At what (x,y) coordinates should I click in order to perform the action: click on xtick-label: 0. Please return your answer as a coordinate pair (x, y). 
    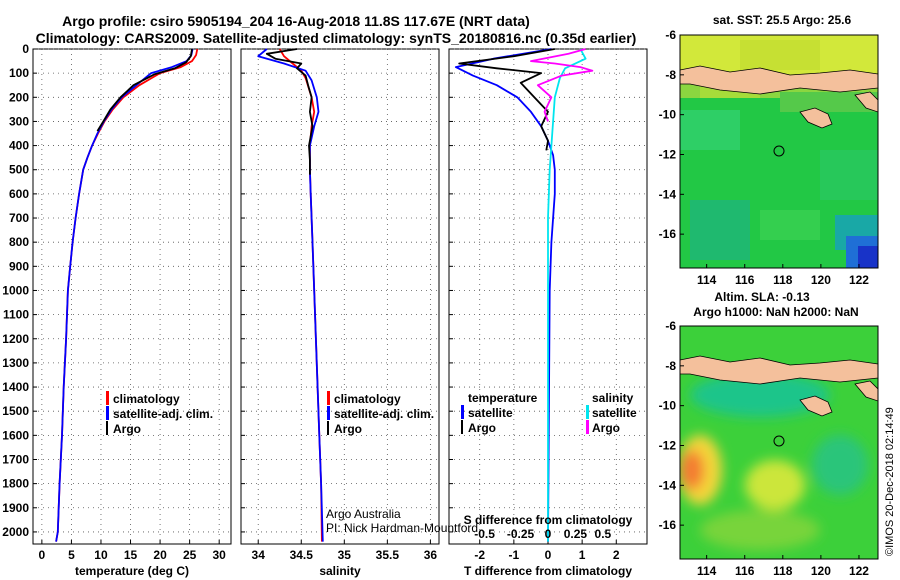
    Looking at the image, I should click on (548, 555).